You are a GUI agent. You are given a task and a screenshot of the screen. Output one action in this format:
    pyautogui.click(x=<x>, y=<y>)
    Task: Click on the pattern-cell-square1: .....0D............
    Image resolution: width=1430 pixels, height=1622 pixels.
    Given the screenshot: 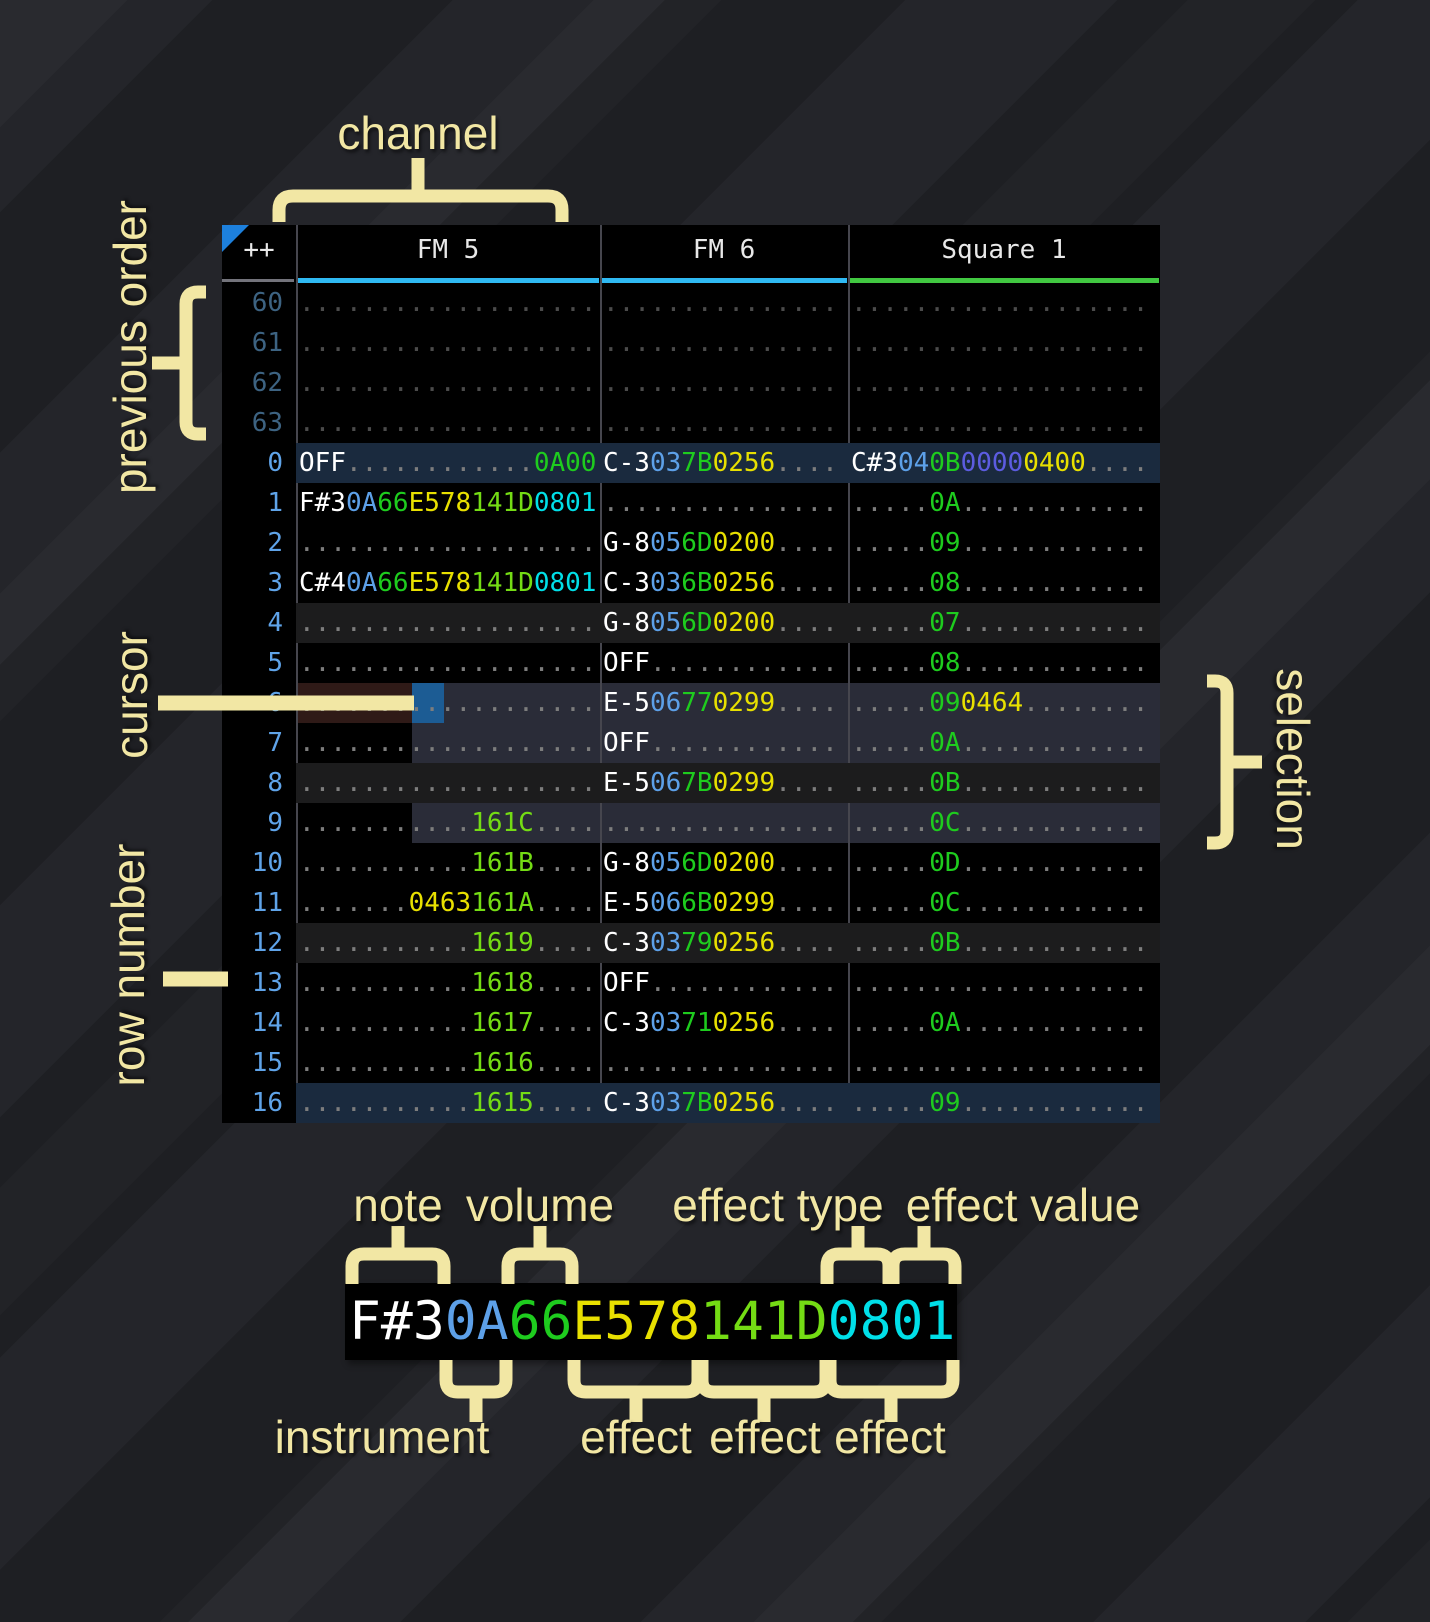 What is the action you would take?
    pyautogui.click(x=1004, y=863)
    